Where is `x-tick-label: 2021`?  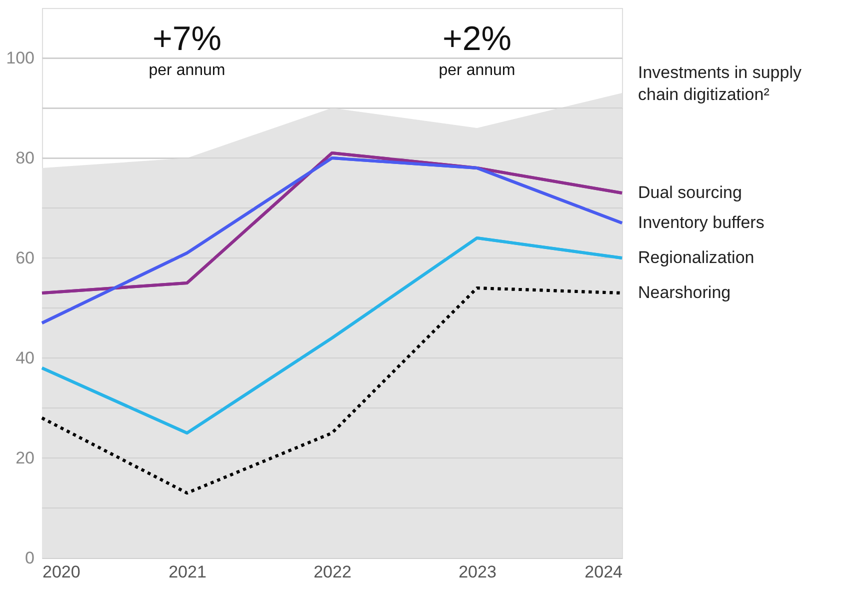 x-tick-label: 2021 is located at coordinates (187, 572).